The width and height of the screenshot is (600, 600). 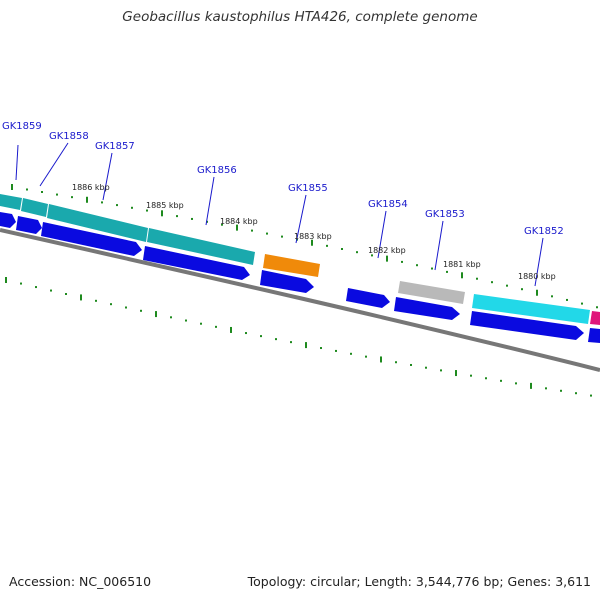 What do you see at coordinates (22, 126) in the screenshot?
I see `gene-label-gk1859: GK1859` at bounding box center [22, 126].